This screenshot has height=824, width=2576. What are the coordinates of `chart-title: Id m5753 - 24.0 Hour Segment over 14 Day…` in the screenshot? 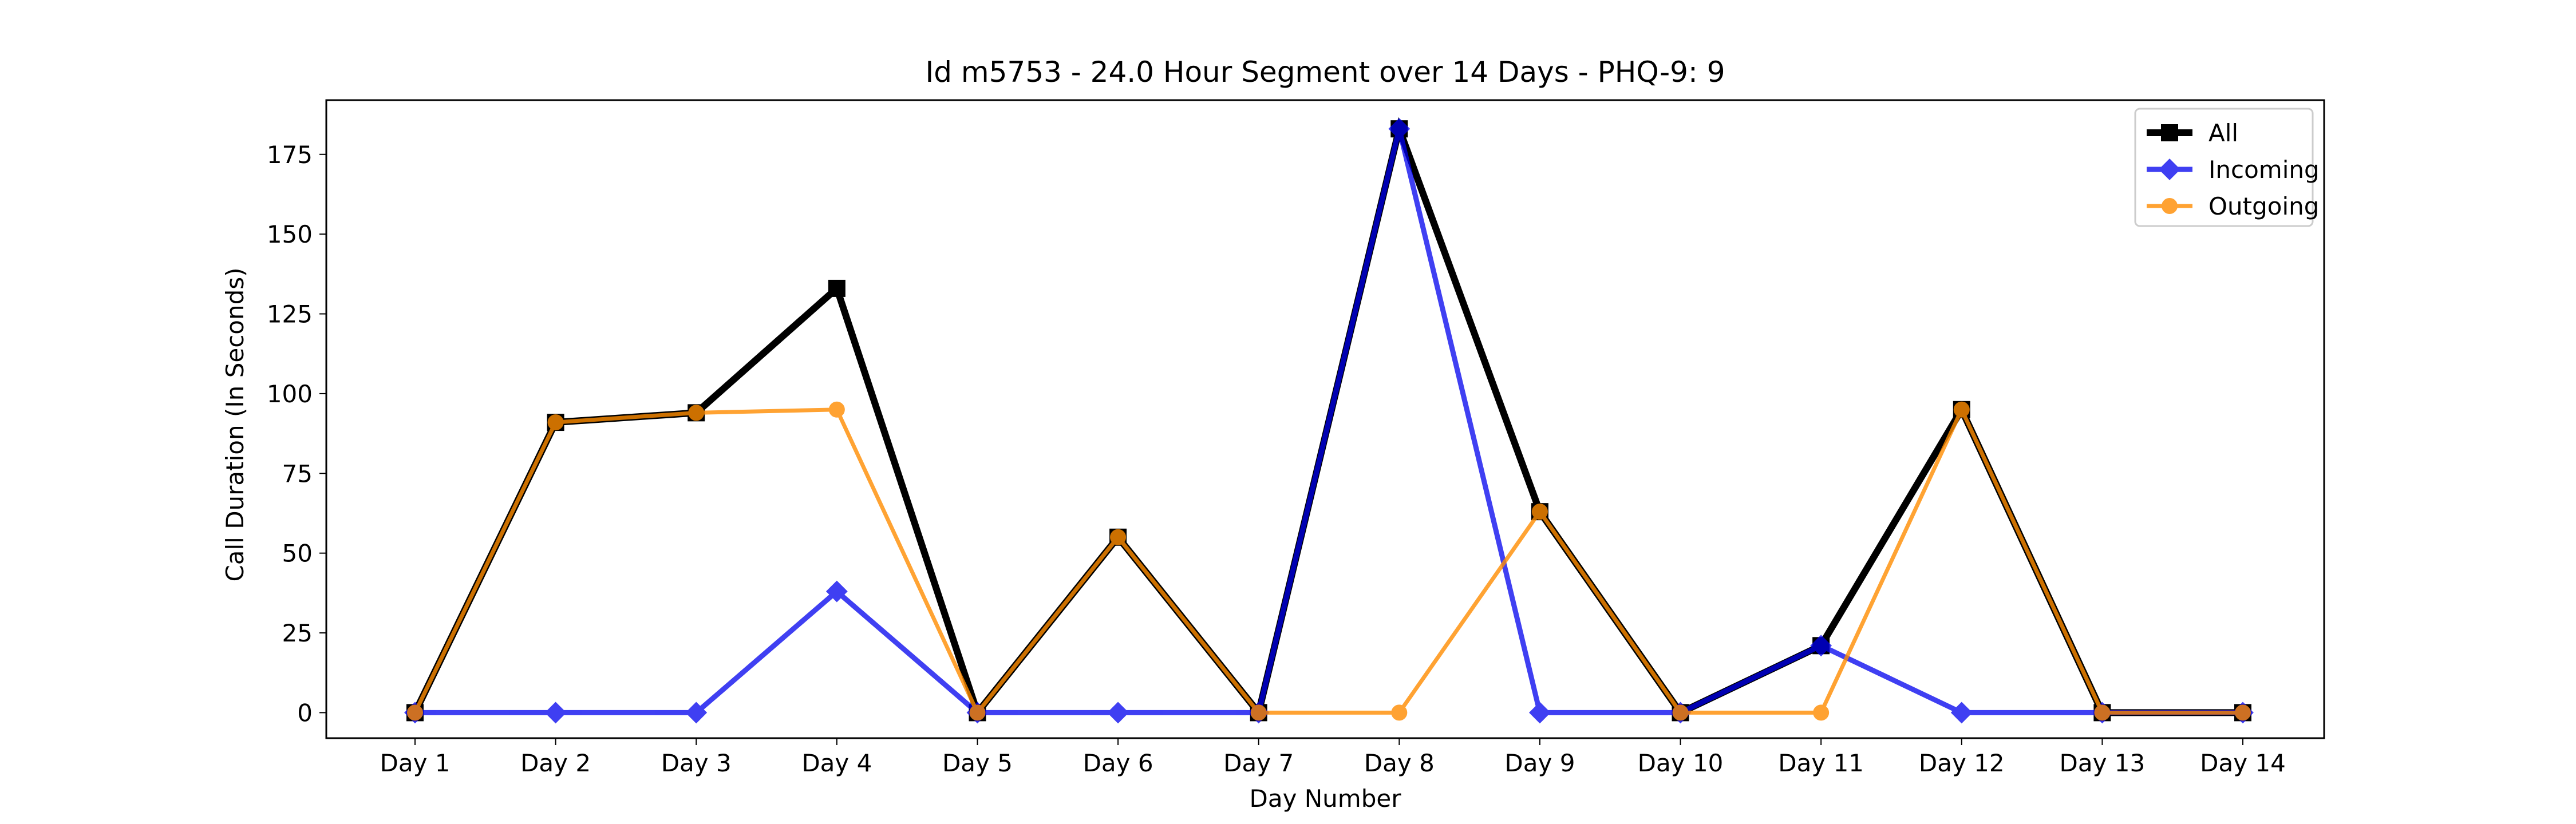 It's located at (1325, 72).